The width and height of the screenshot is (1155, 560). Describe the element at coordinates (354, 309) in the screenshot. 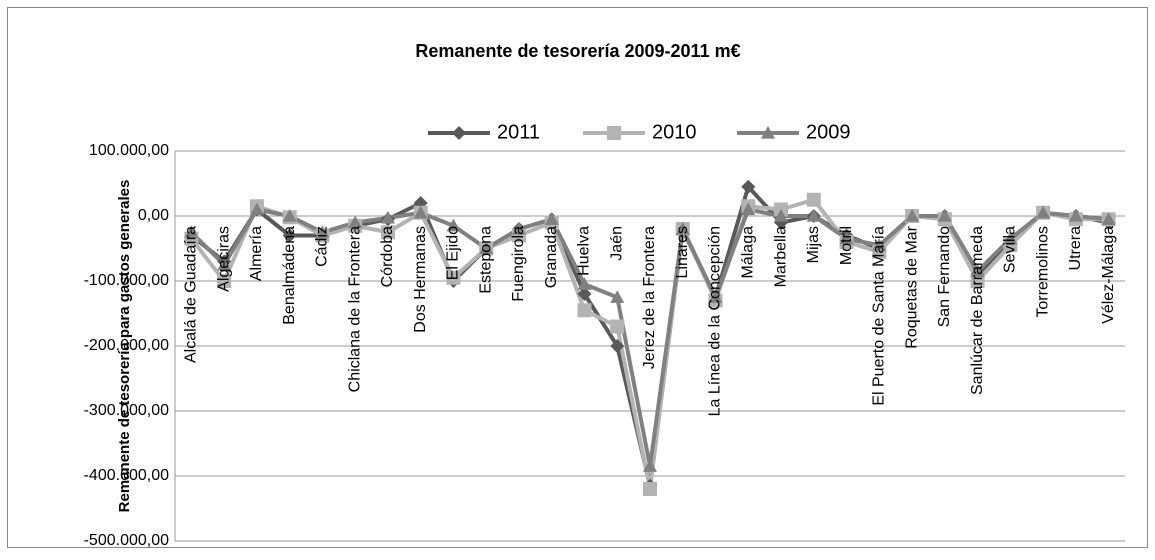

I see `x-tick-label: Chiclana de la Frontera` at that location.